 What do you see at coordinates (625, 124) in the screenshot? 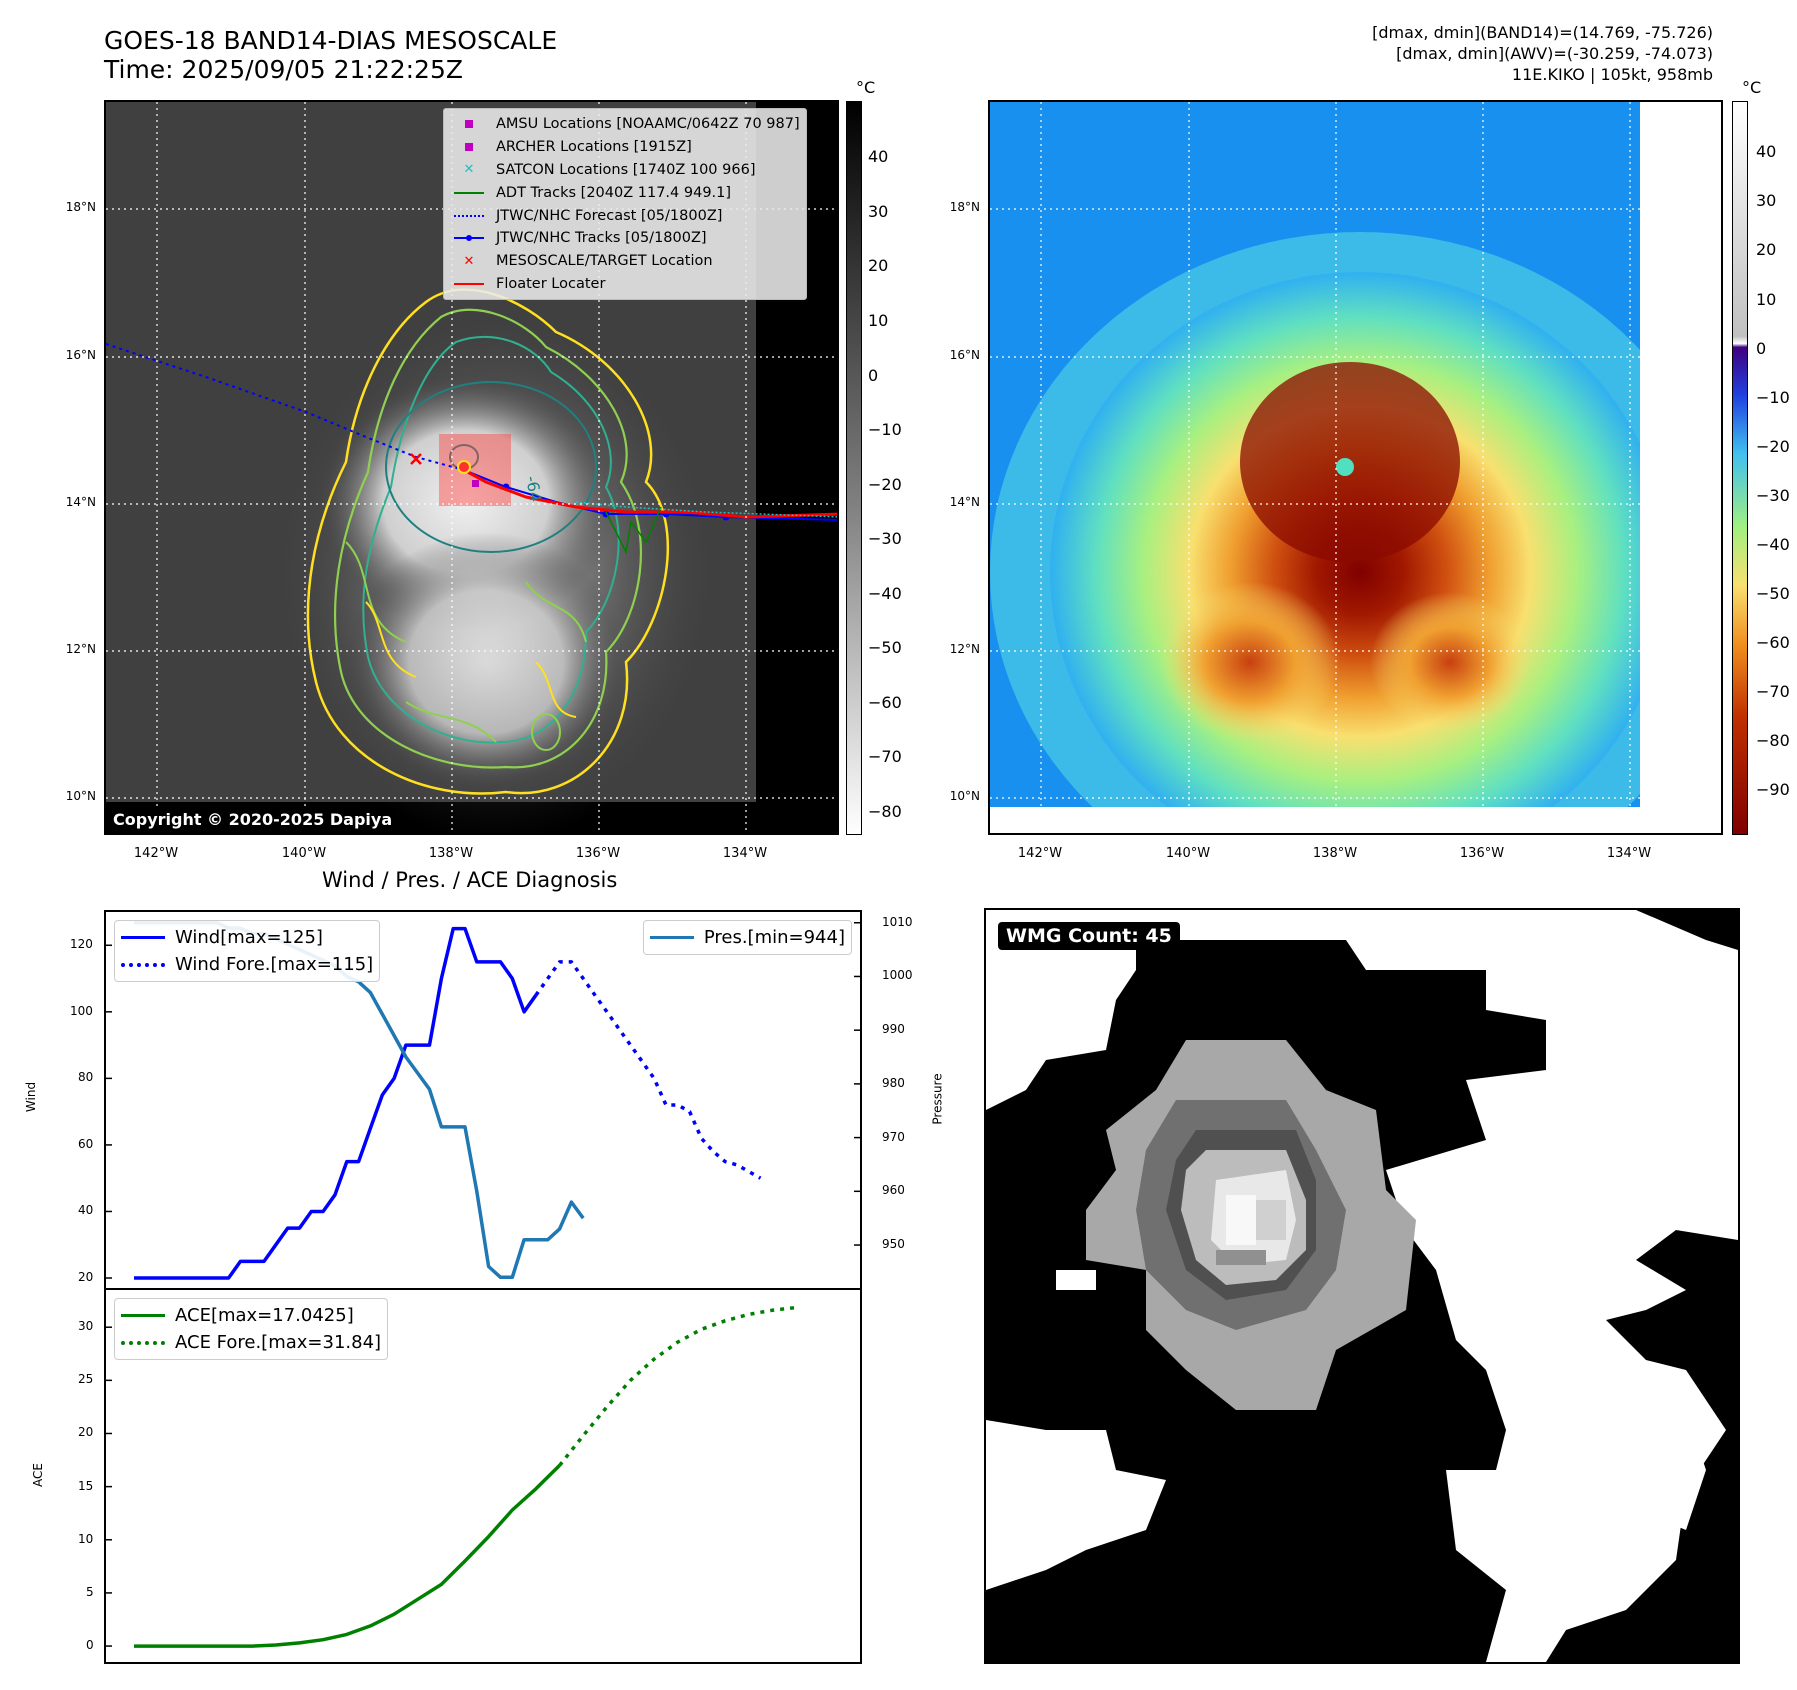
I see `legend-item-amsu: AMSU Locations [NOAAMC/0642Z 70 987]` at bounding box center [625, 124].